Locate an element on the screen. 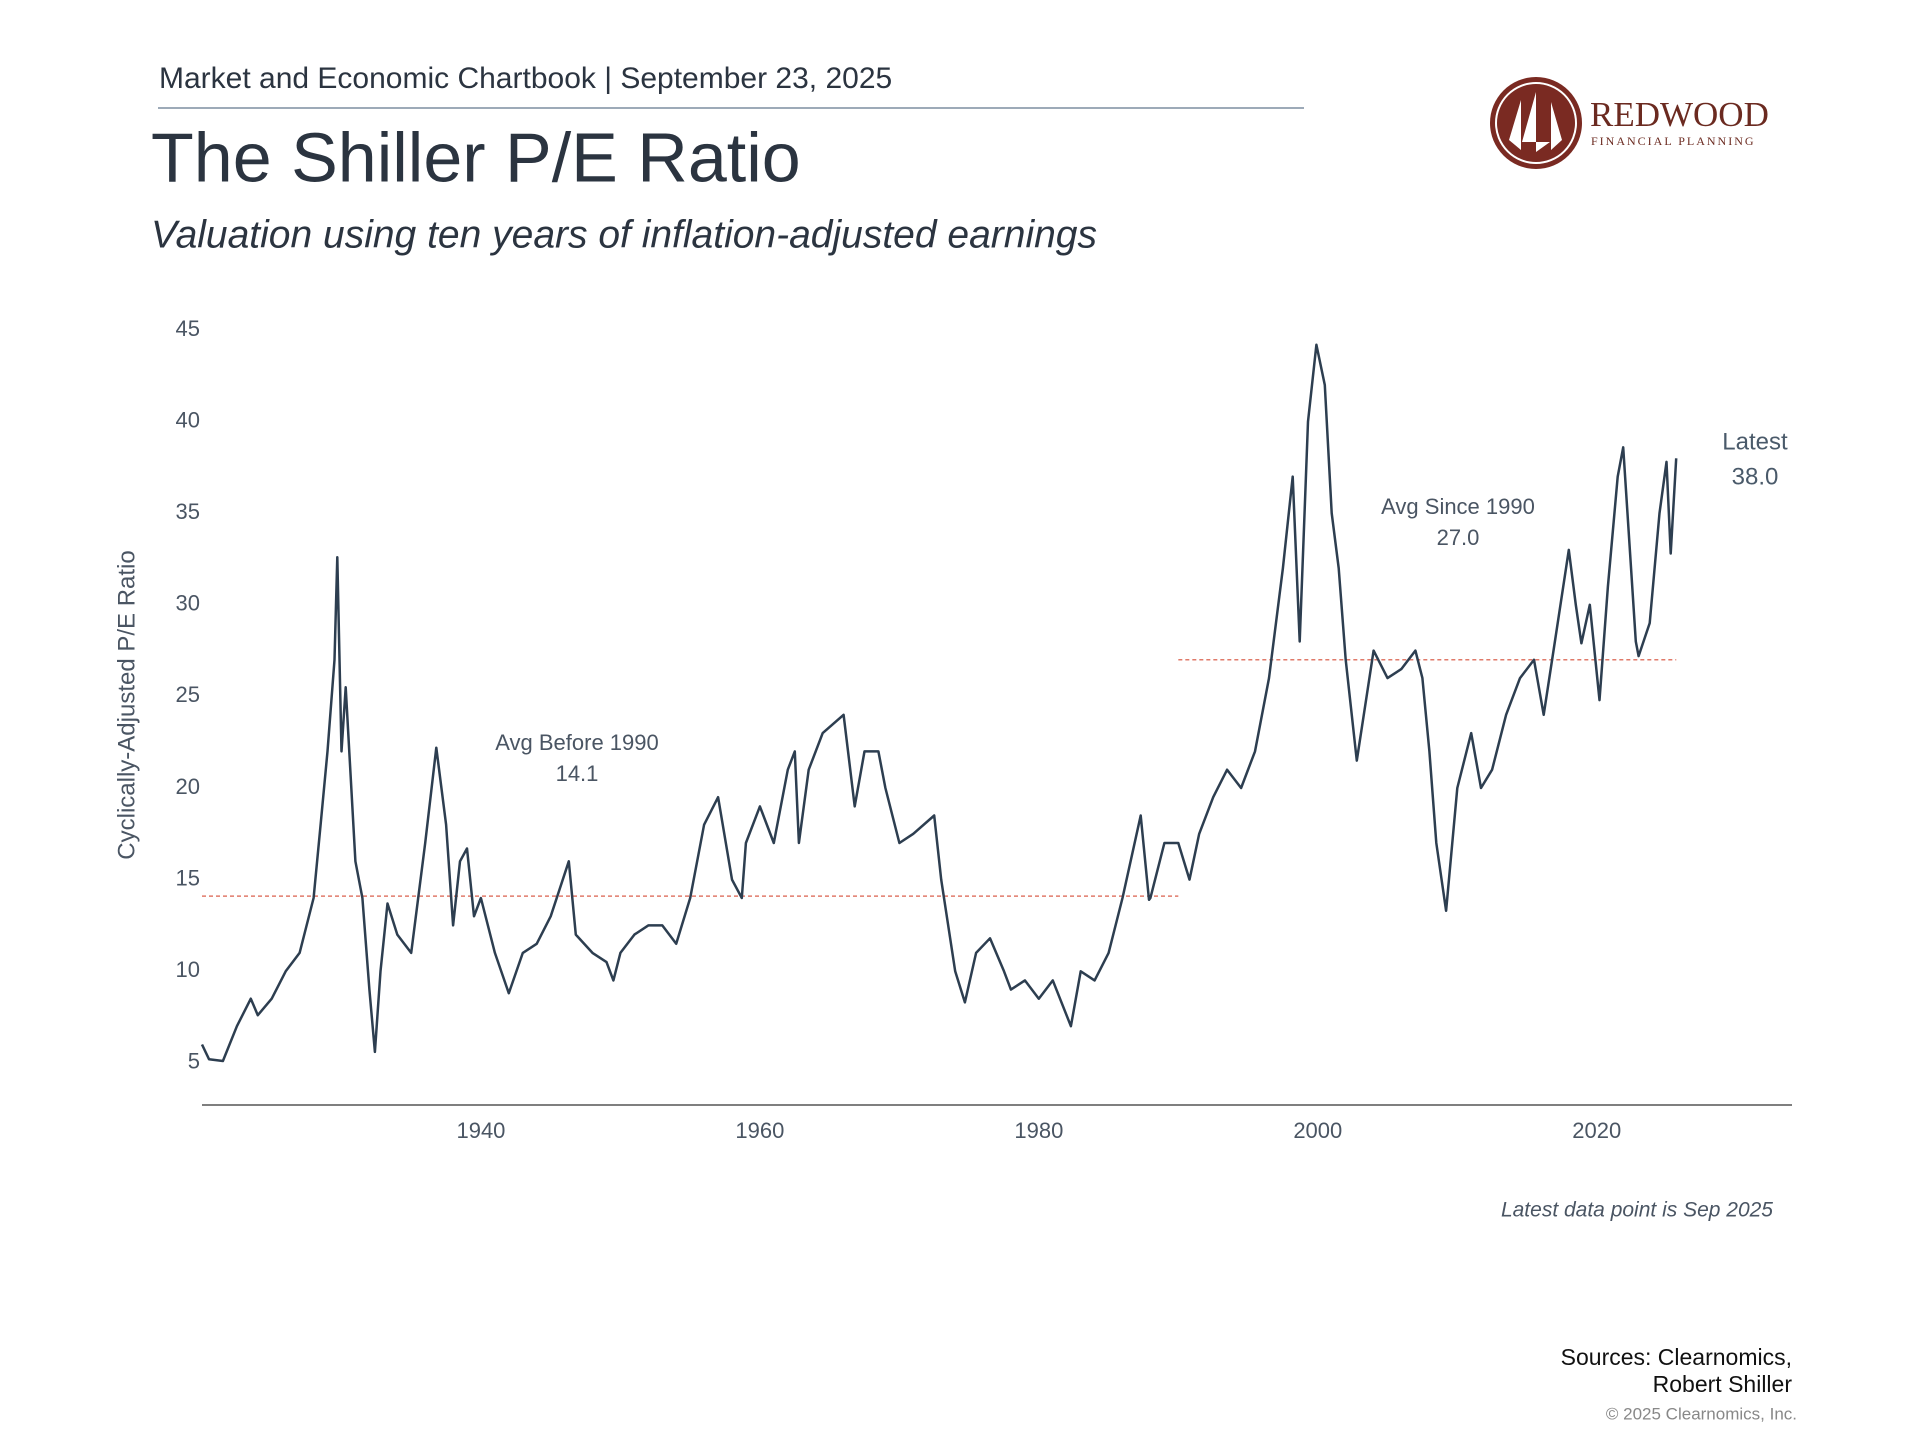 The width and height of the screenshot is (1920, 1440). y-tick-label: 45 is located at coordinates (188, 328).